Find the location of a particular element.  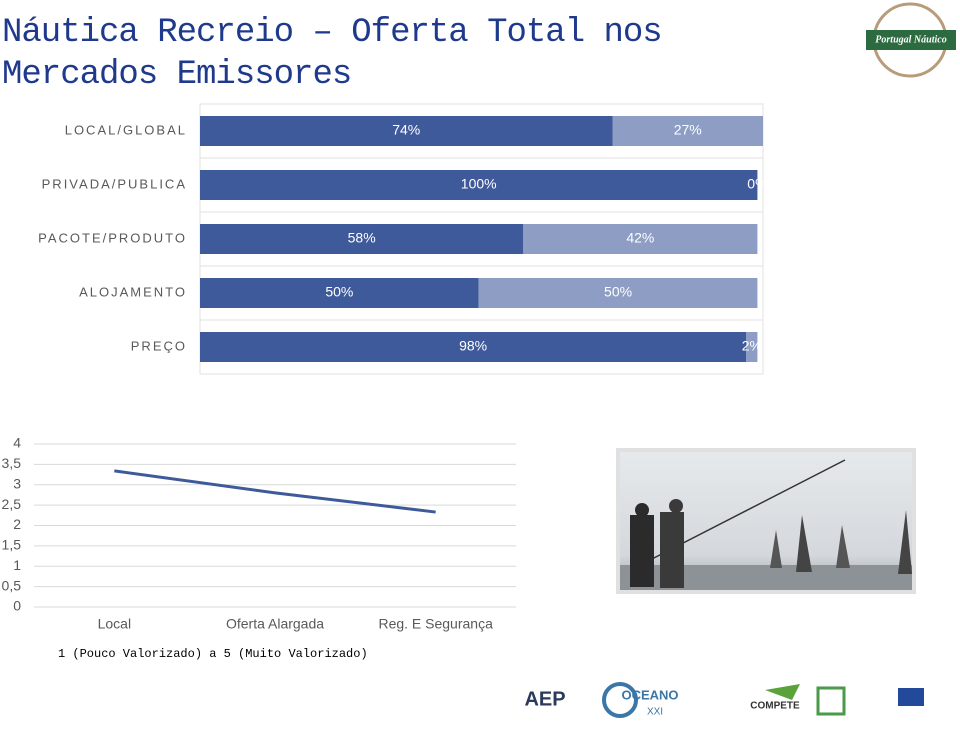

value-label: 98% is located at coordinates (473, 346).